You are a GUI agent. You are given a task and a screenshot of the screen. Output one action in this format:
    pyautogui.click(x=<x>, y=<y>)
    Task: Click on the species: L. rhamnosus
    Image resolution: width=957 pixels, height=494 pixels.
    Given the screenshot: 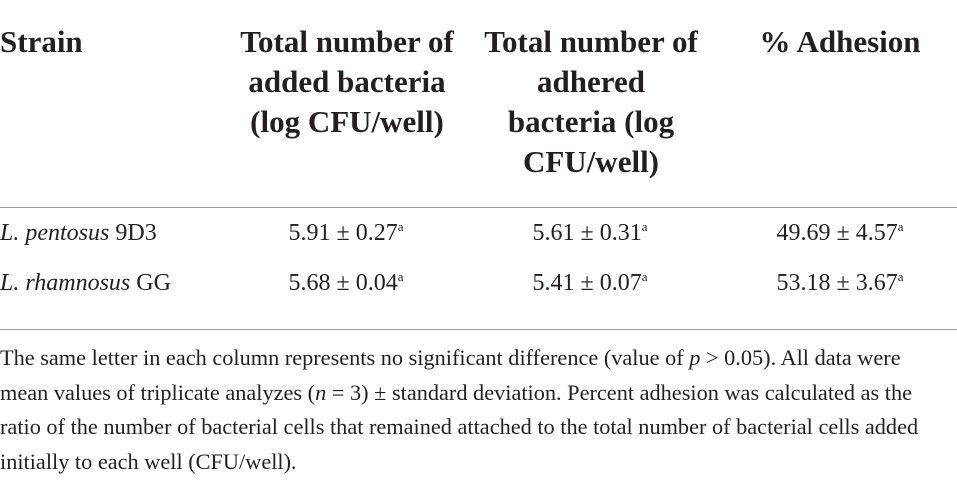 What is the action you would take?
    pyautogui.click(x=65, y=283)
    